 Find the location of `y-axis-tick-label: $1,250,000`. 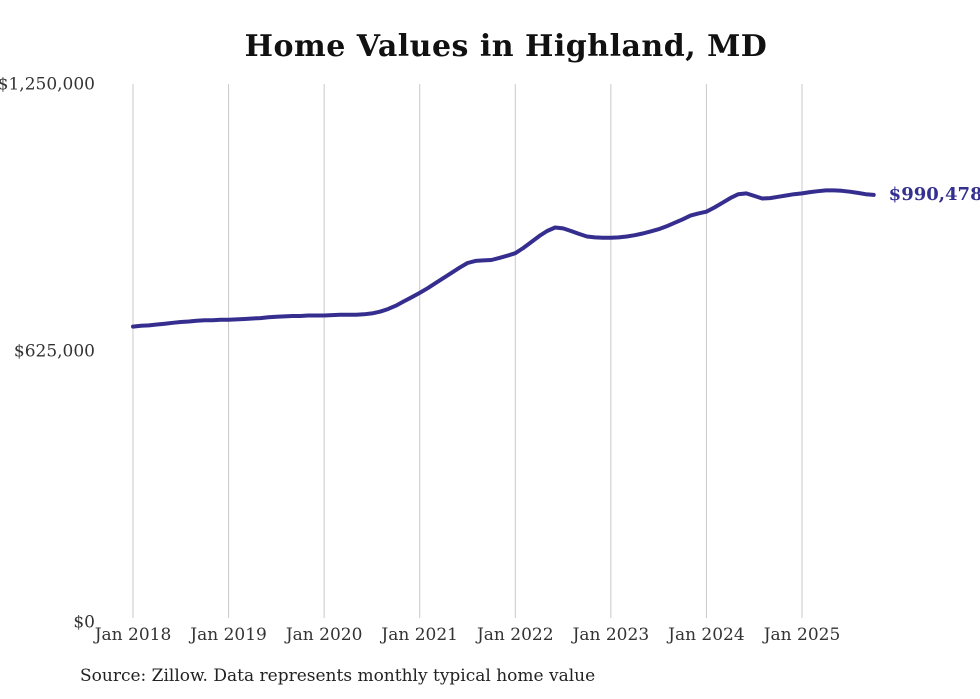

y-axis-tick-label: $1,250,000 is located at coordinates (47, 85).